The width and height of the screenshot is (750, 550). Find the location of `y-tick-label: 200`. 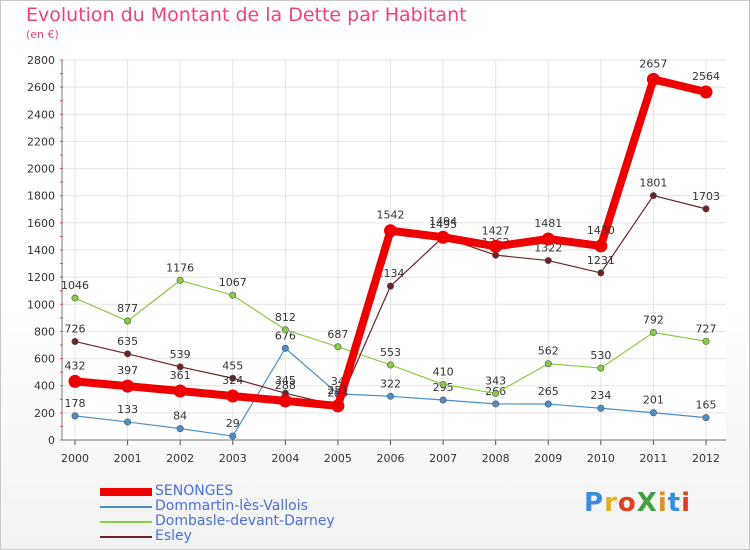

y-tick-label: 200 is located at coordinates (44, 413).